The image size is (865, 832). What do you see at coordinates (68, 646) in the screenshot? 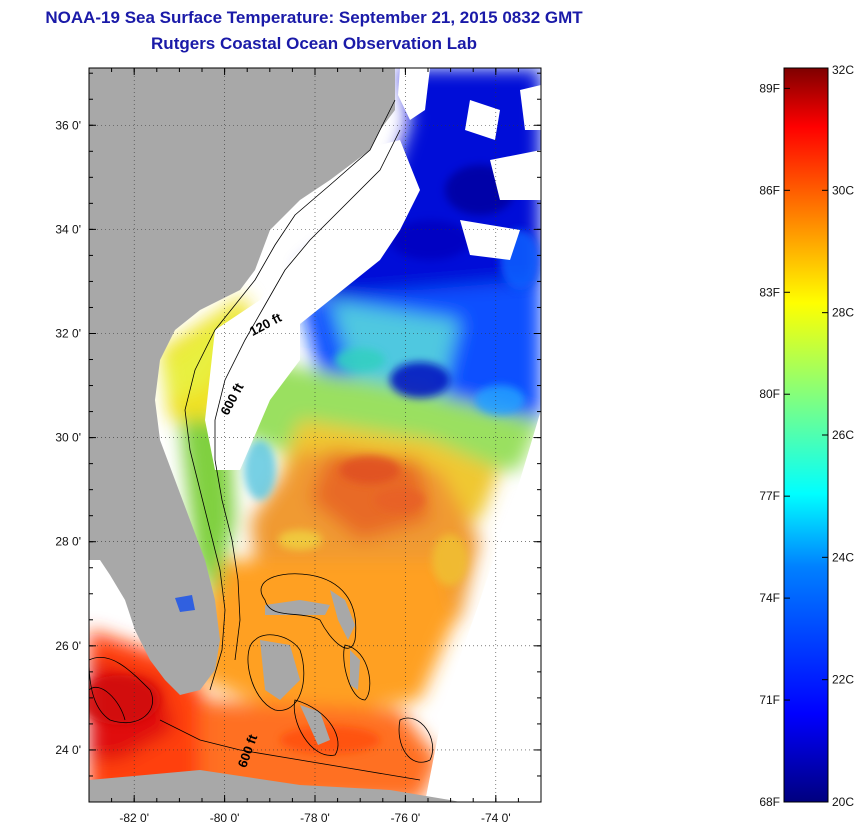
I see `lat-tick-label: 26 0'` at bounding box center [68, 646].